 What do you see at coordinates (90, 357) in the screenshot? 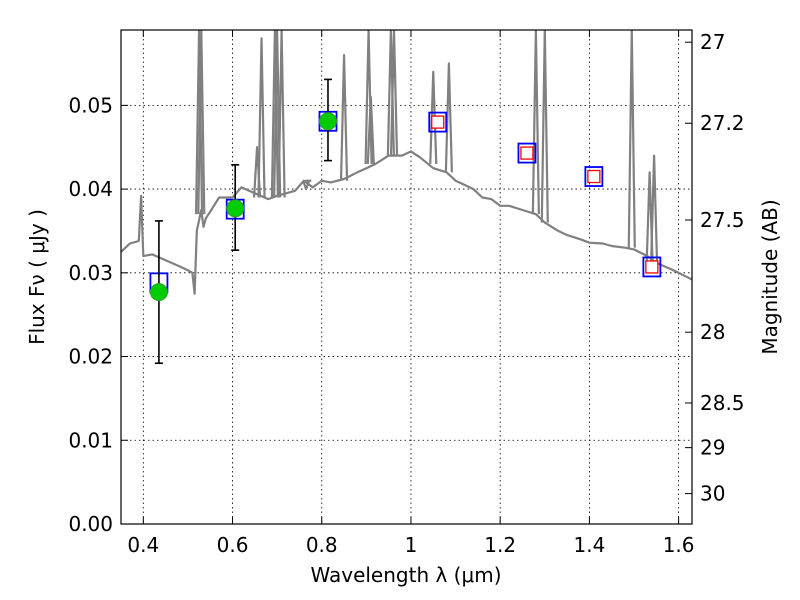
I see `y-tick-label: 0.02` at bounding box center [90, 357].